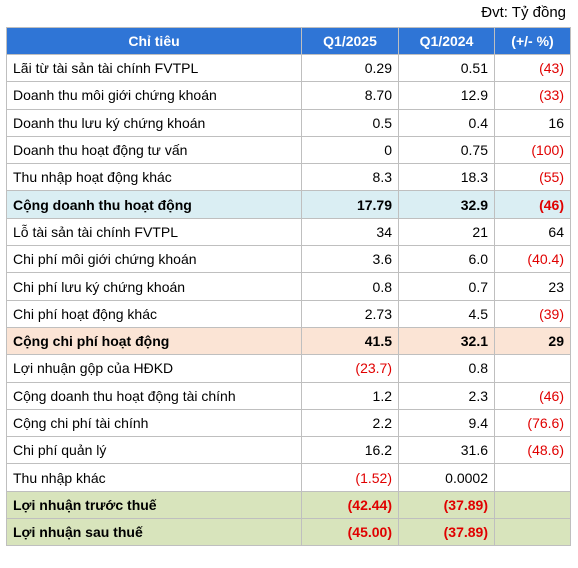 This screenshot has height=568, width=578. Describe the element at coordinates (154, 341) in the screenshot. I see `row-label: Cộng chi phí hoạt động` at that location.